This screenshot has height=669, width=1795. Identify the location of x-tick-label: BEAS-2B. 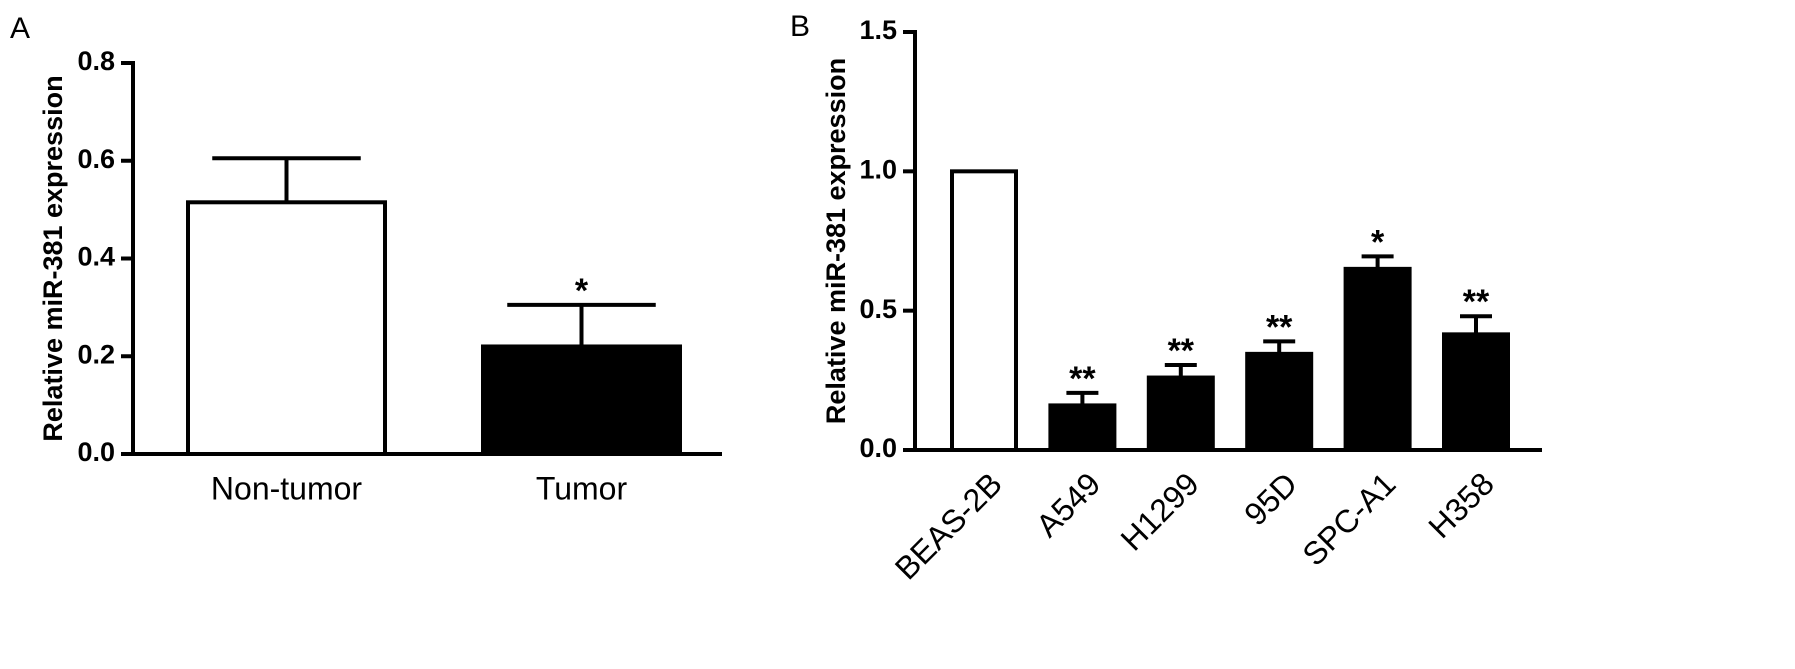
(948, 525).